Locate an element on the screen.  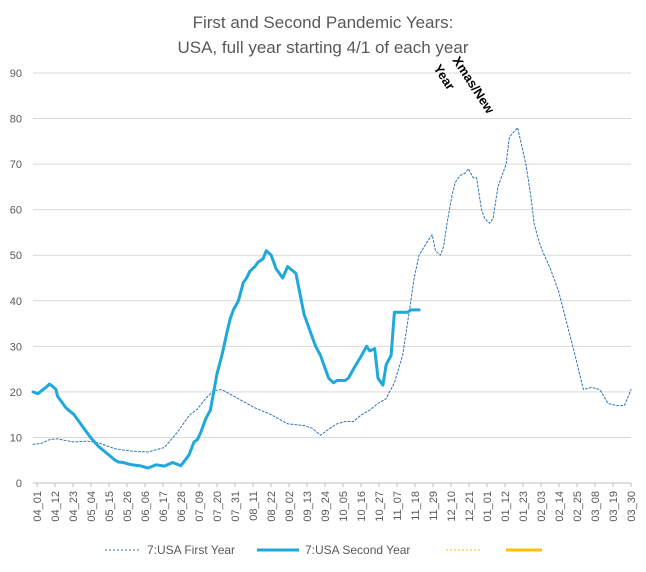
x-tick-label: 03_19 is located at coordinates (614, 506).